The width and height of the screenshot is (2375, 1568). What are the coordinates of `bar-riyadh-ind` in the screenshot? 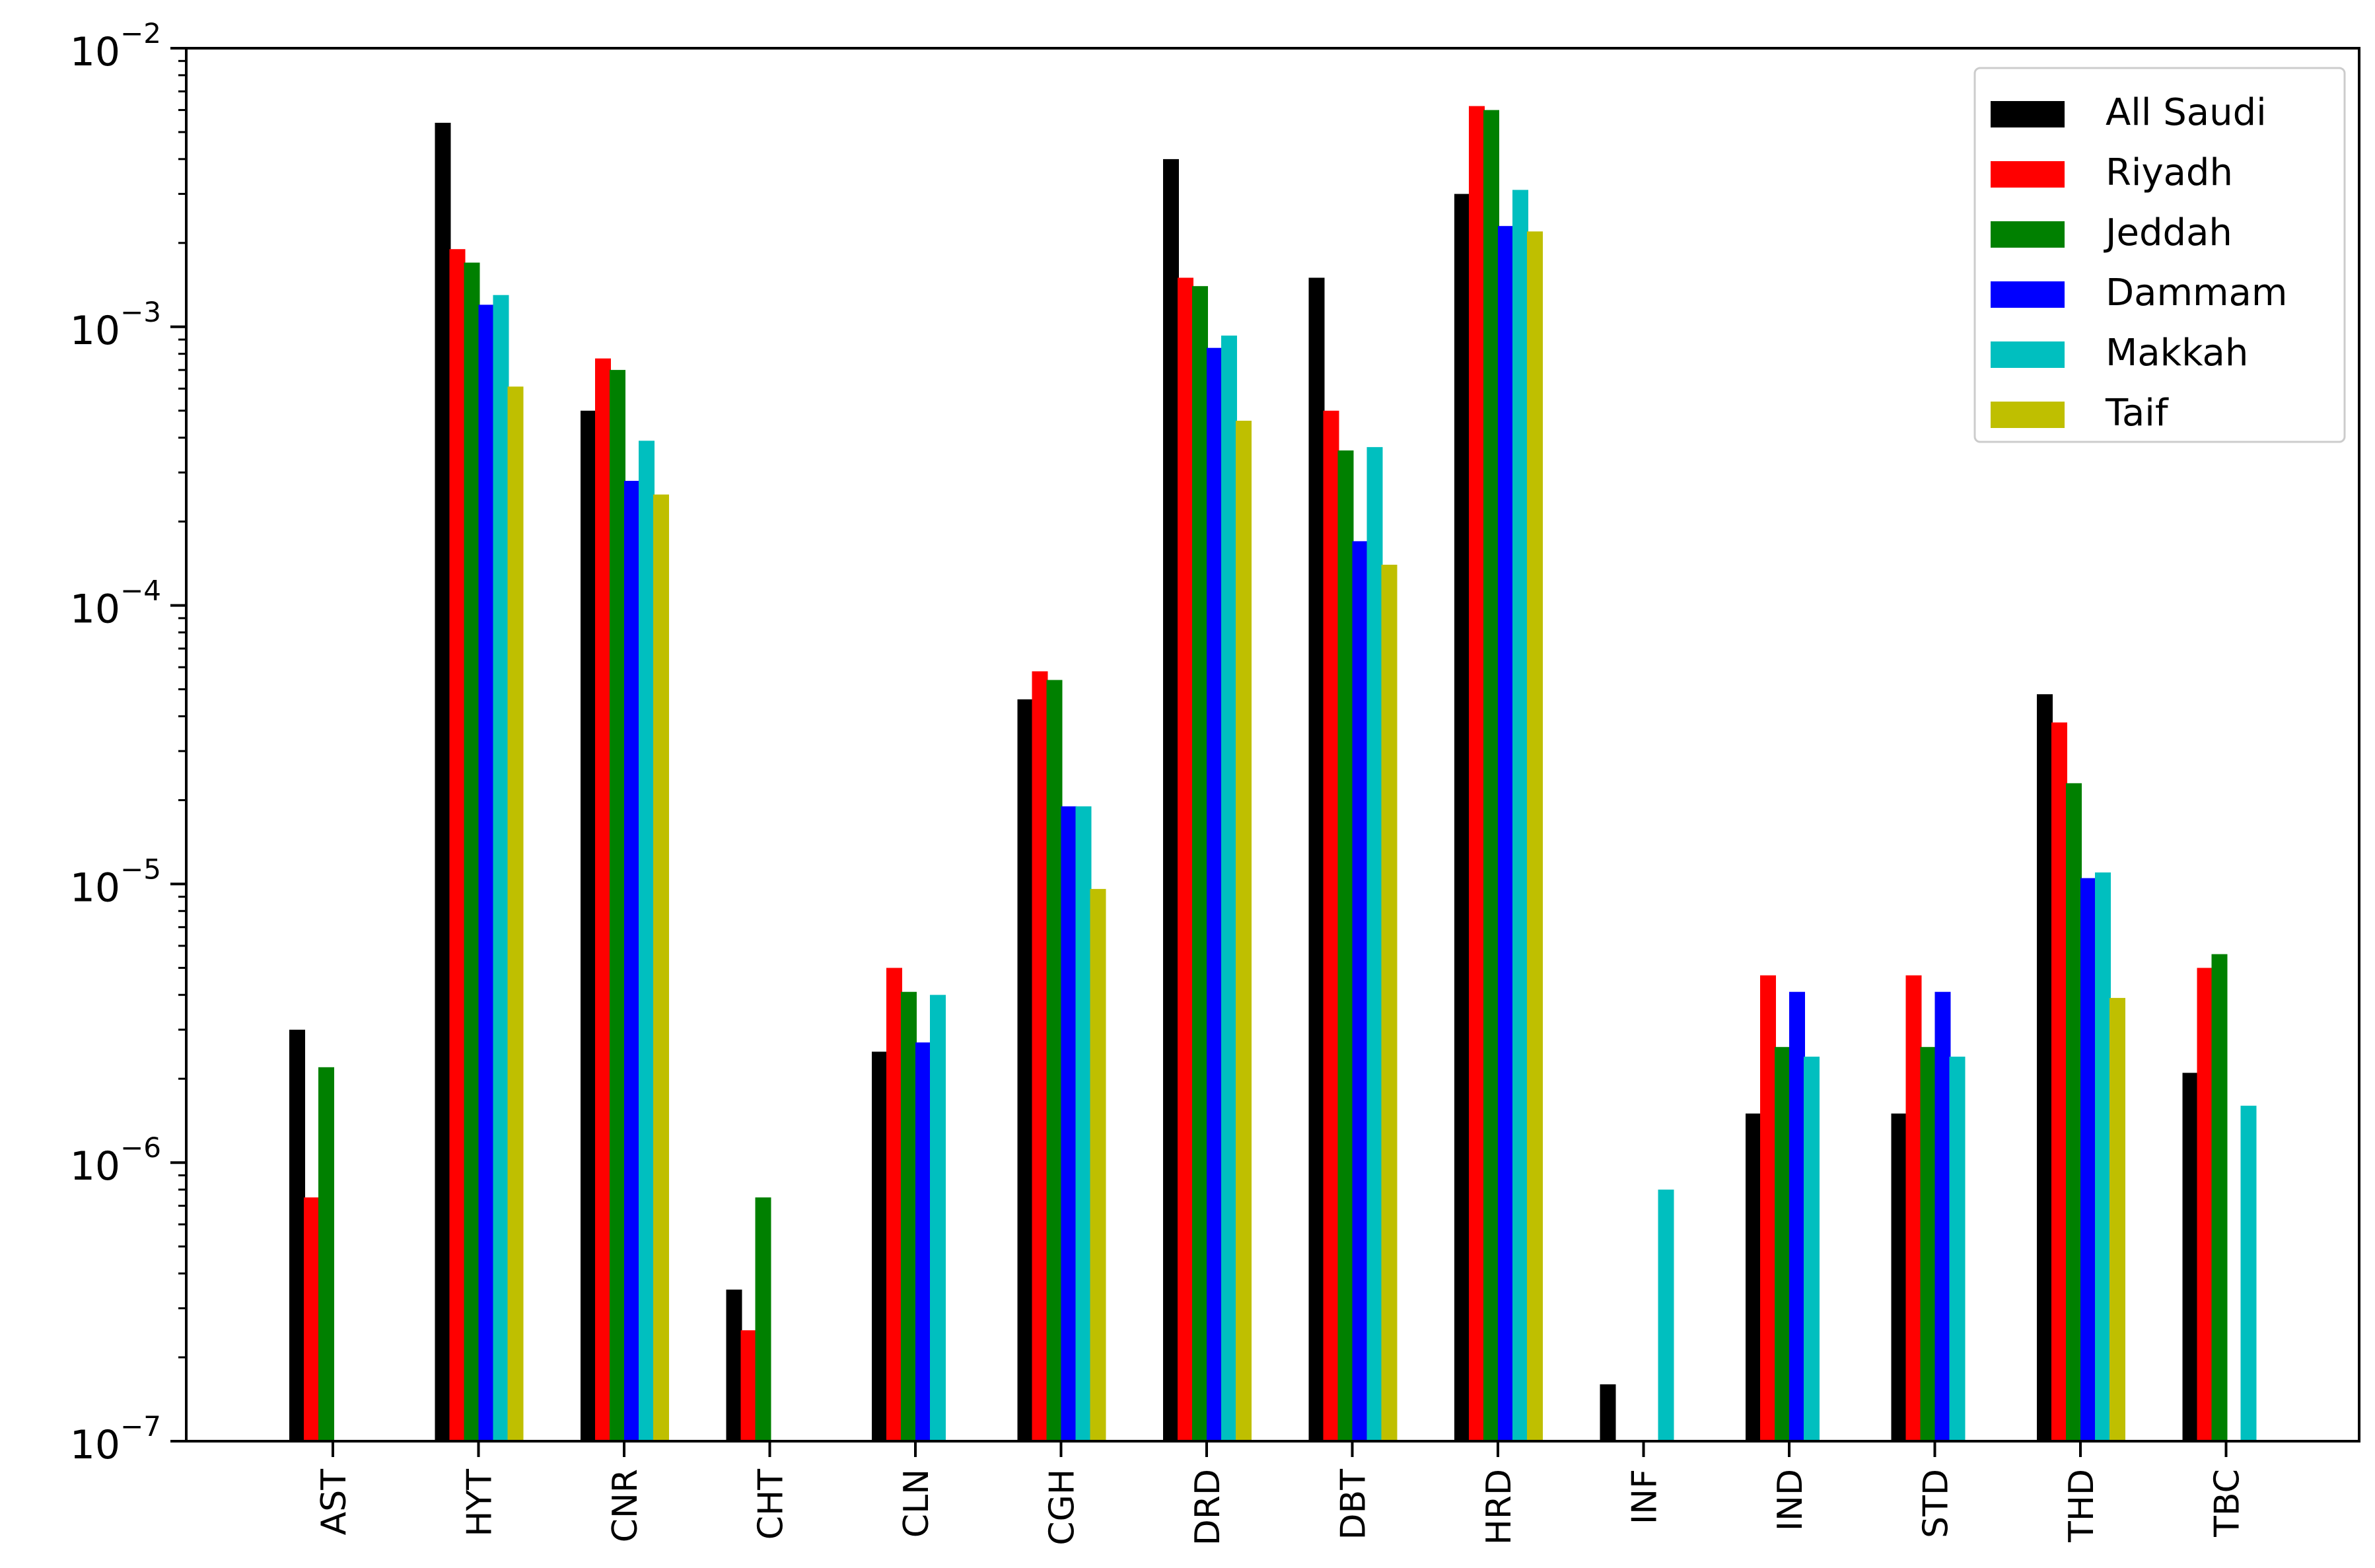 It's located at (1768, 1208).